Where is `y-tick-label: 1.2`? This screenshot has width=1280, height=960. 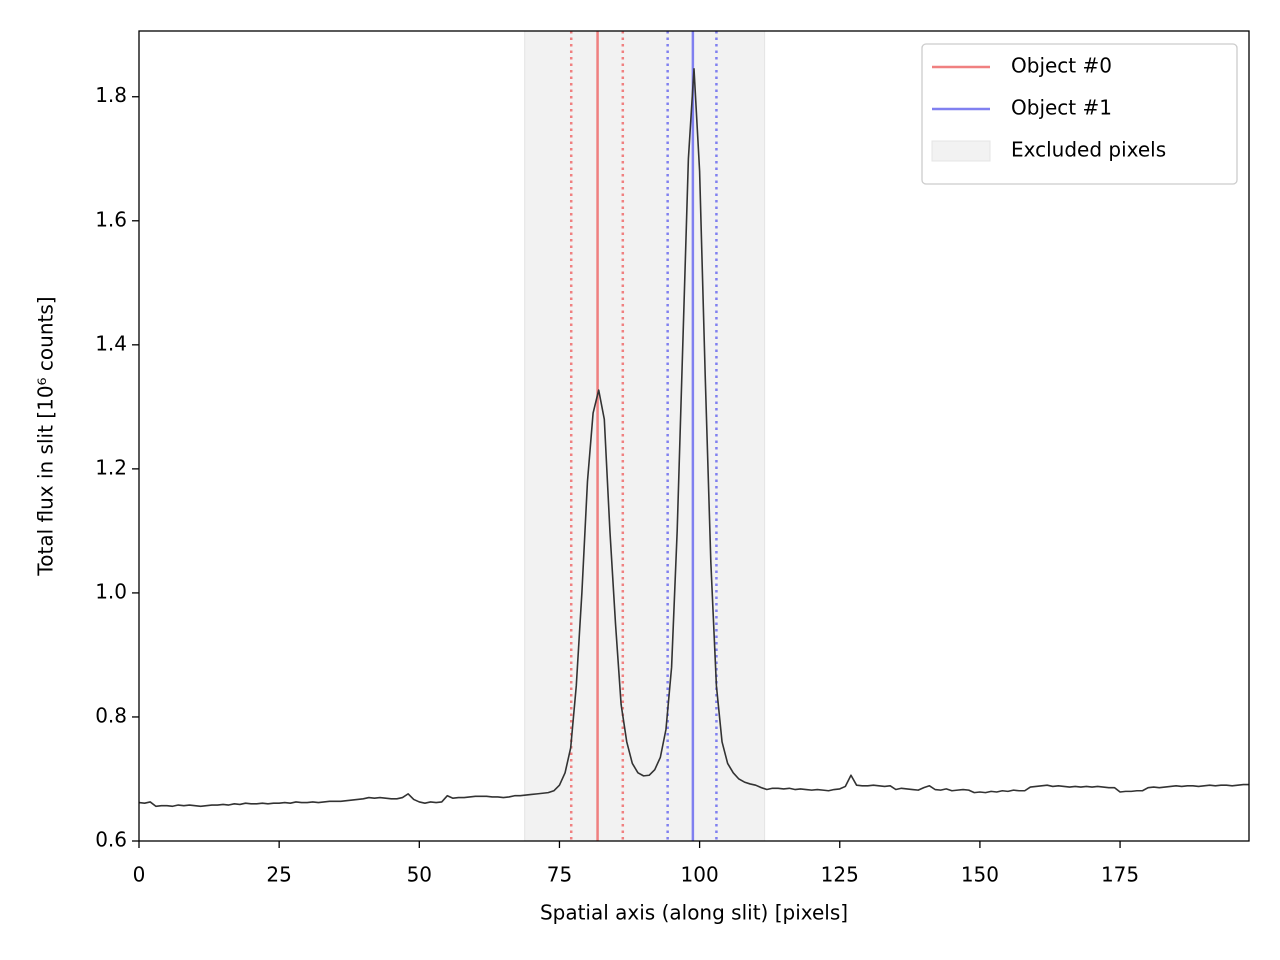
y-tick-label: 1.2 is located at coordinates (111, 467).